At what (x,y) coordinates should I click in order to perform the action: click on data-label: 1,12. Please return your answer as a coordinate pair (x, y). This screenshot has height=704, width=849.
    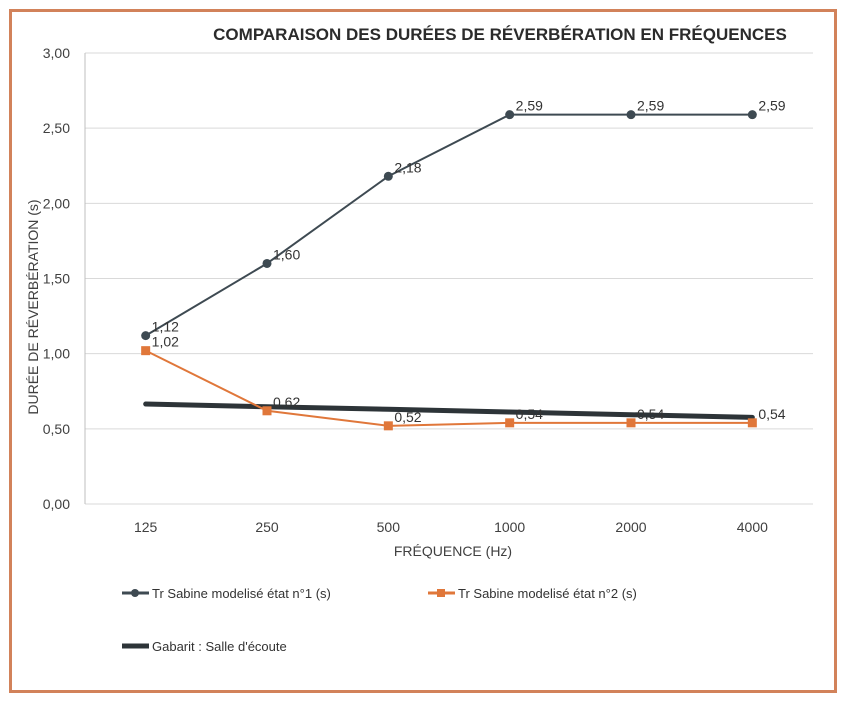
    Looking at the image, I should click on (165, 327).